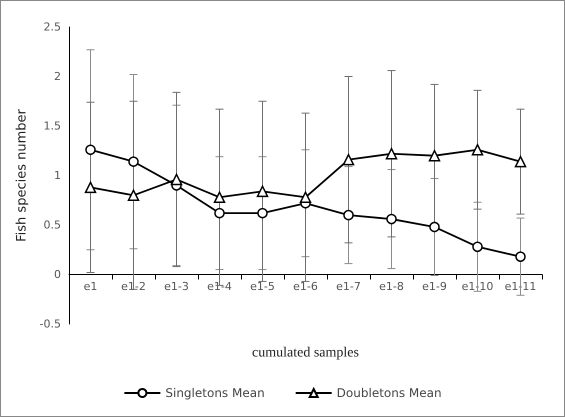 The height and width of the screenshot is (417, 565). Describe the element at coordinates (50, 324) in the screenshot. I see `y-tick-label: -0.5` at that location.